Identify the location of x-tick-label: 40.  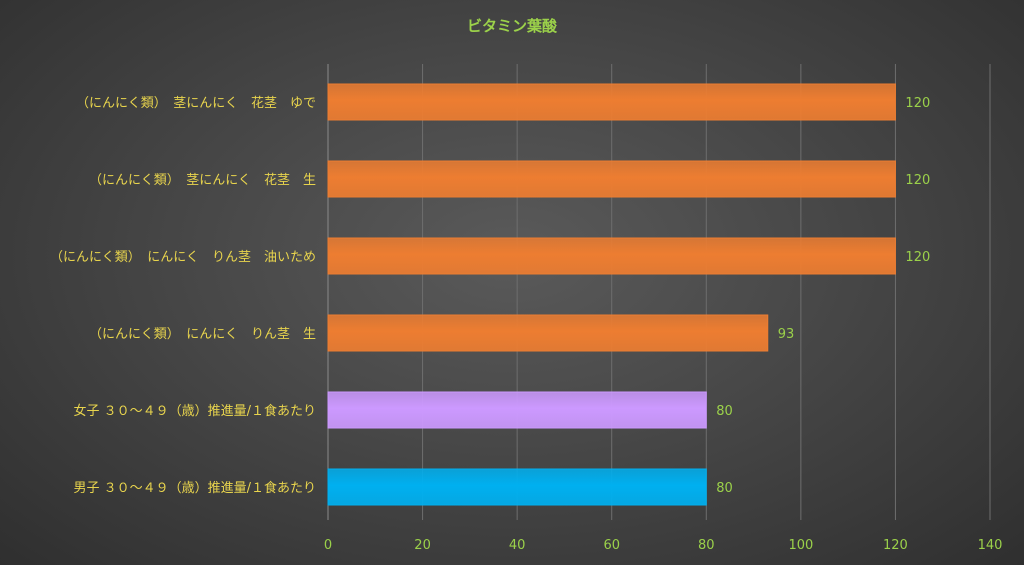
(517, 545).